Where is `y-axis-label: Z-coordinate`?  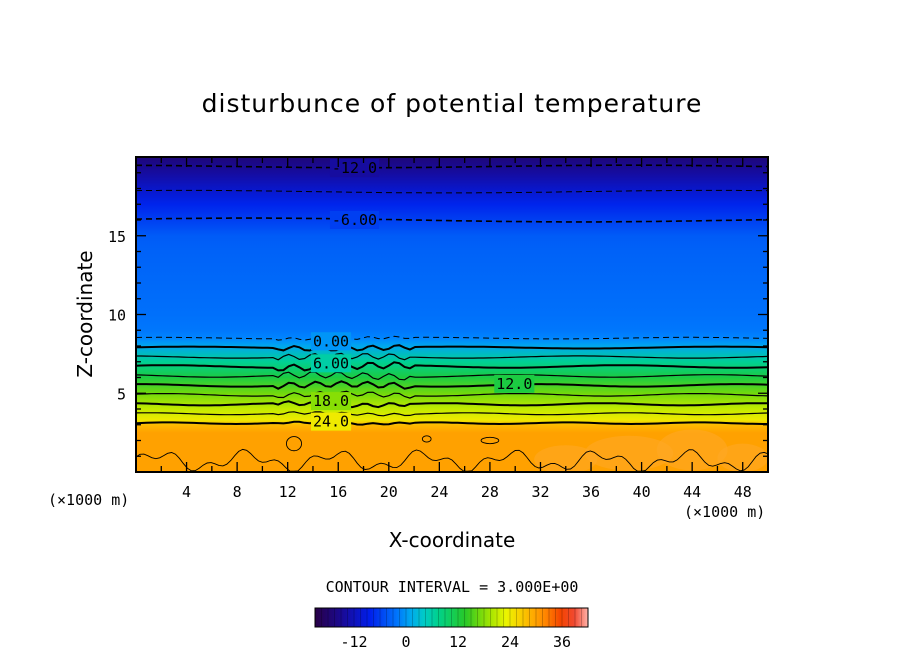 y-axis-label: Z-coordinate is located at coordinates (85, 313).